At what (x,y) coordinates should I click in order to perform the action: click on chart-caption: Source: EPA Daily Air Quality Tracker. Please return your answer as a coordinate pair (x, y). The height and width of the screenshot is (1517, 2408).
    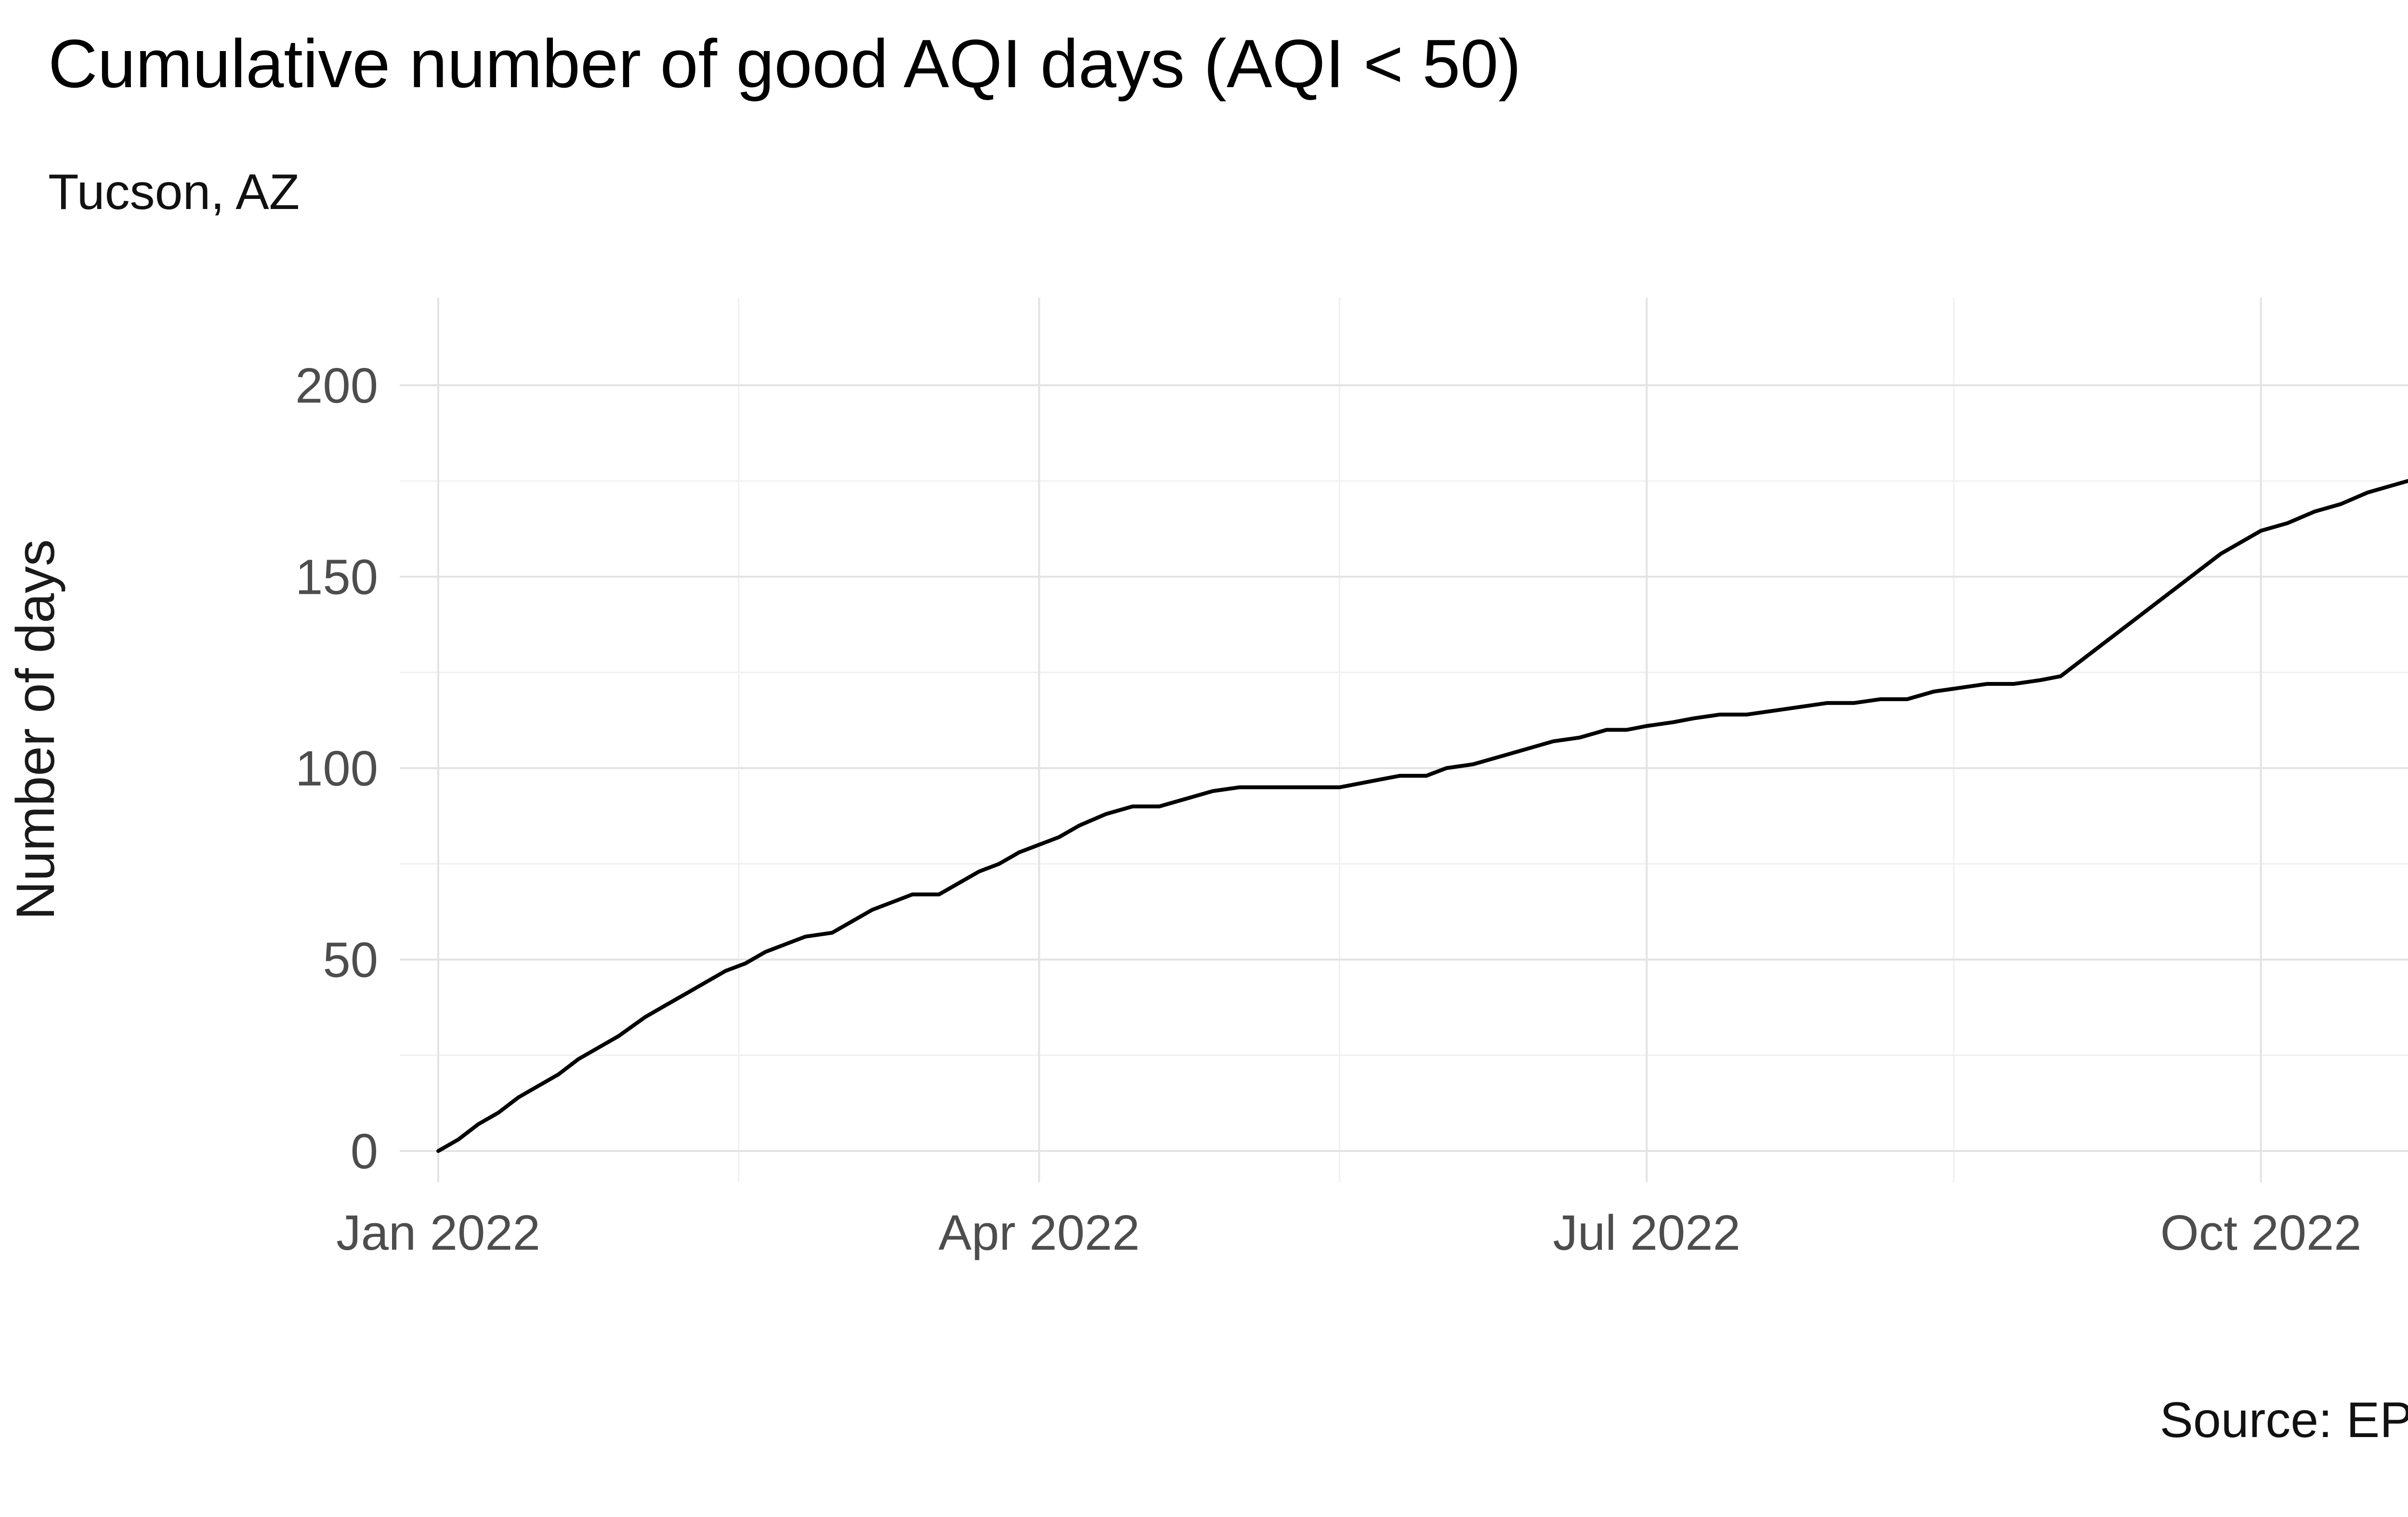
    Looking at the image, I should click on (2283, 1420).